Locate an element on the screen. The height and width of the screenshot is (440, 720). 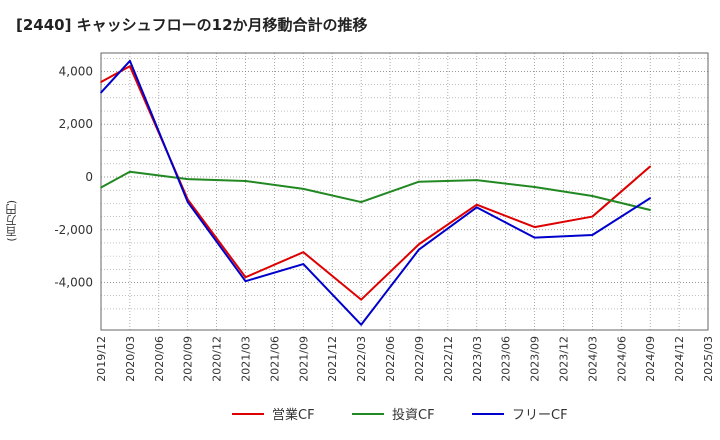
x-tick-label: 2023/12 is located at coordinates (563, 359).